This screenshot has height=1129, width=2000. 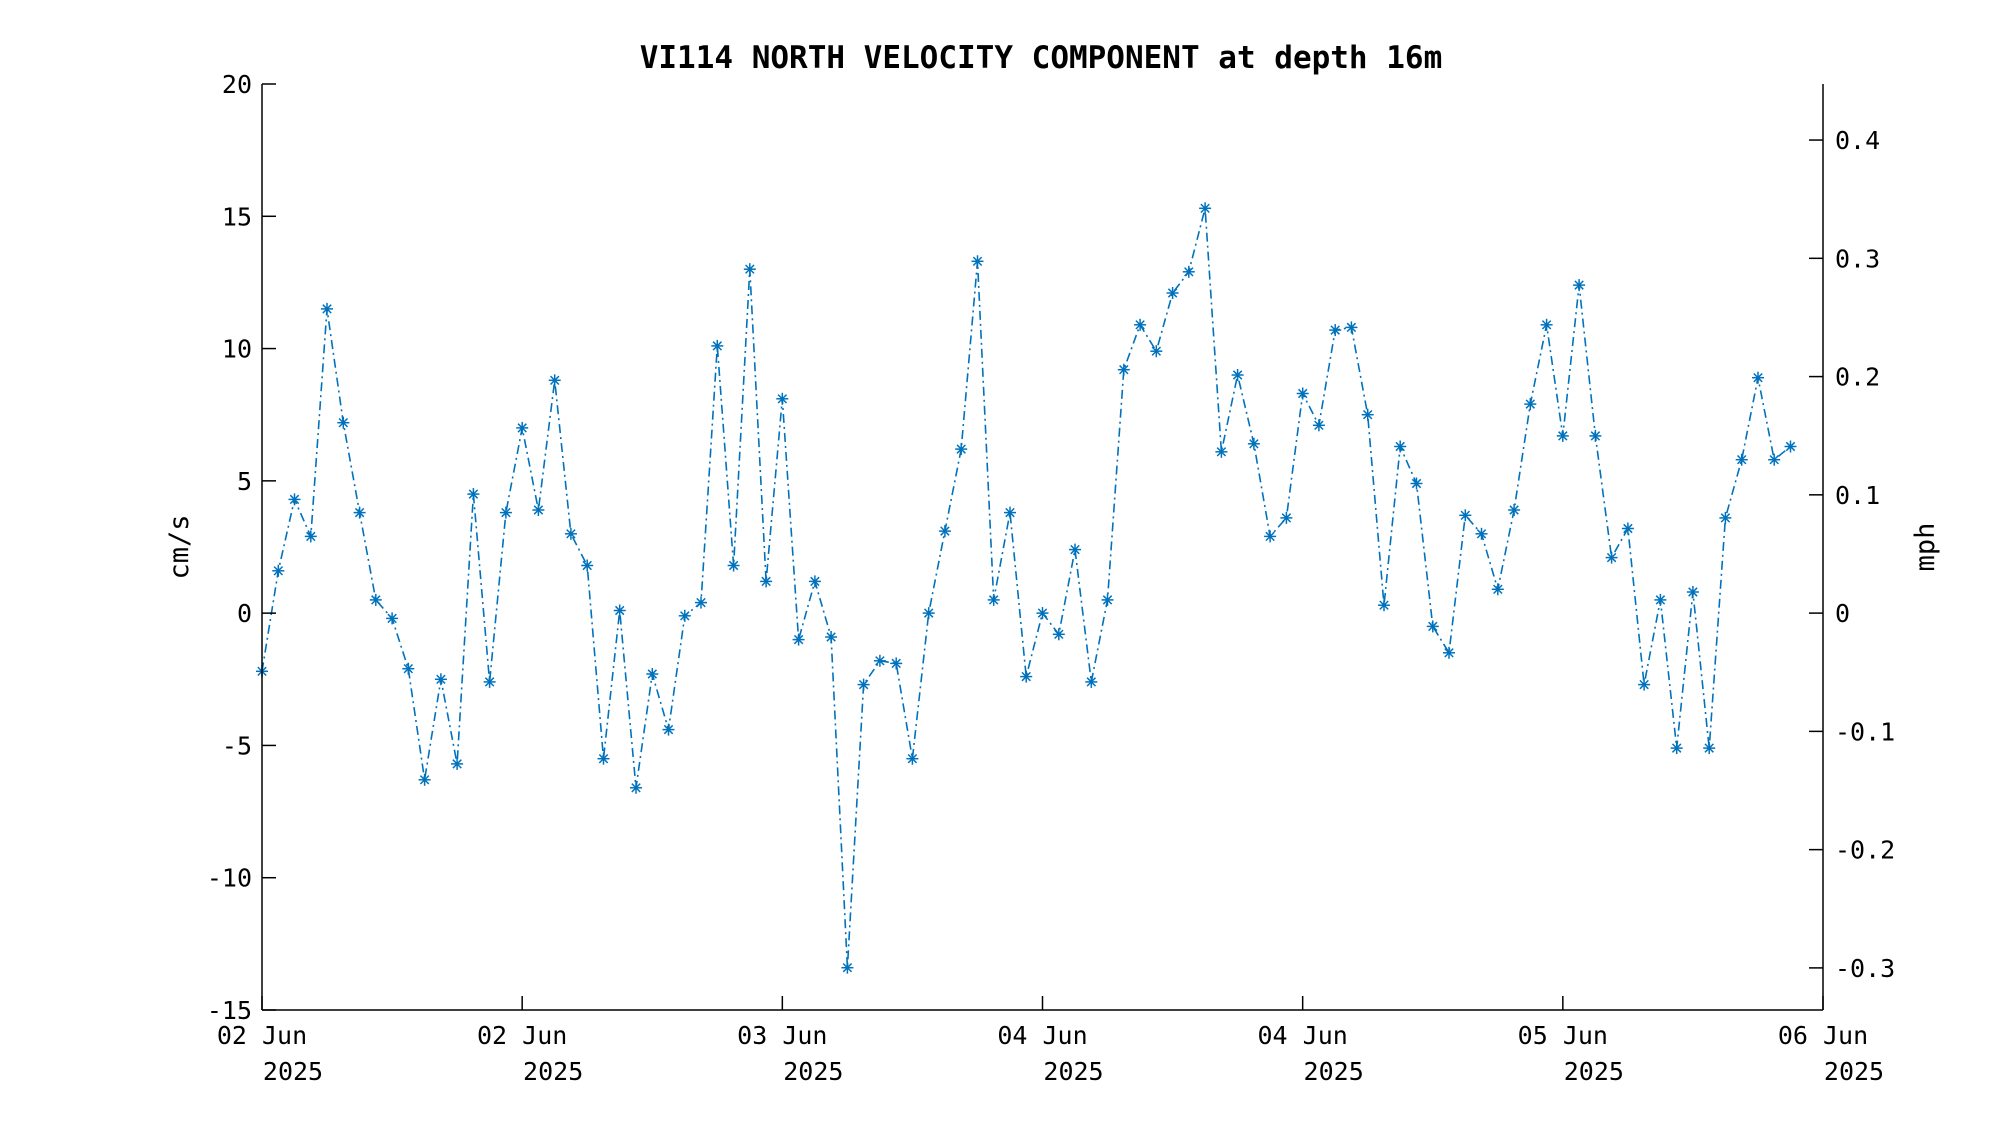 What do you see at coordinates (782, 1035) in the screenshot?
I see `x-tick-label: 03 Jun` at bounding box center [782, 1035].